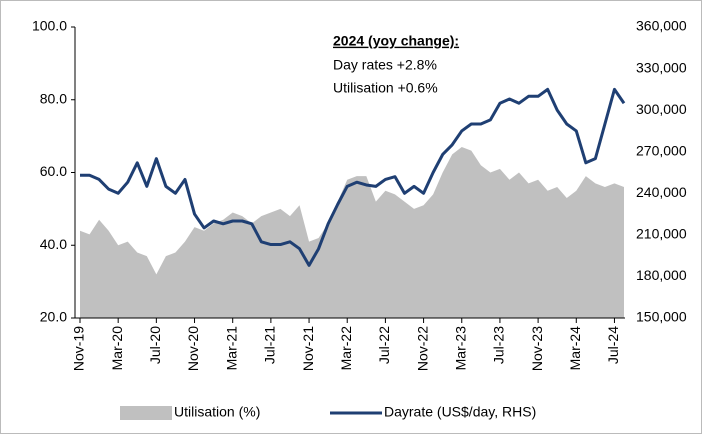 Image resolution: width=703 pixels, height=435 pixels. I want to click on x-tick-label: Jul-23, so click(499, 345).